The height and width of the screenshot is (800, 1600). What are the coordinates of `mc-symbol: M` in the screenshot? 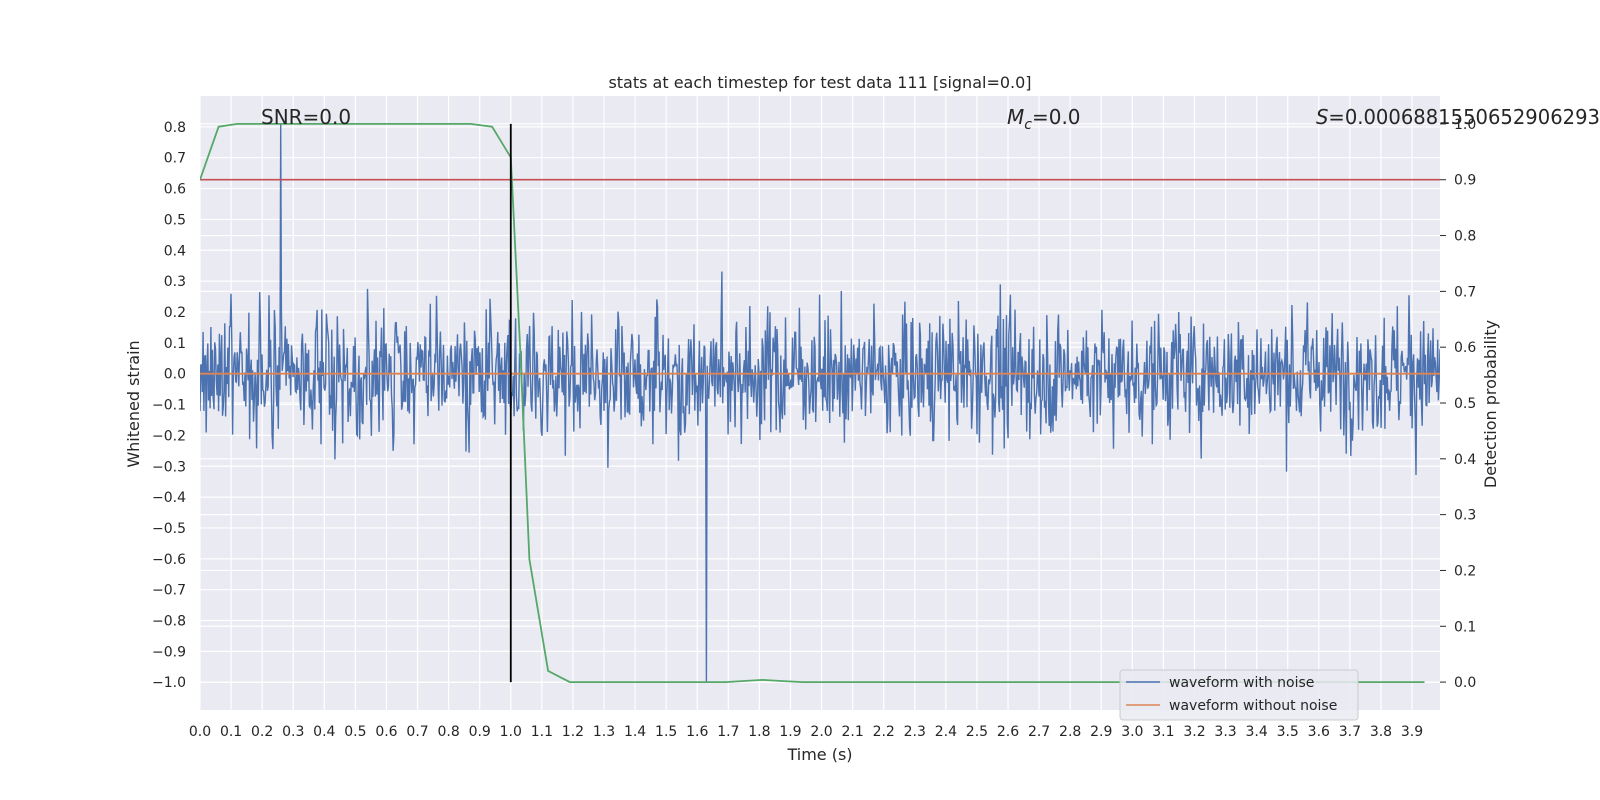 It's located at (1015, 117).